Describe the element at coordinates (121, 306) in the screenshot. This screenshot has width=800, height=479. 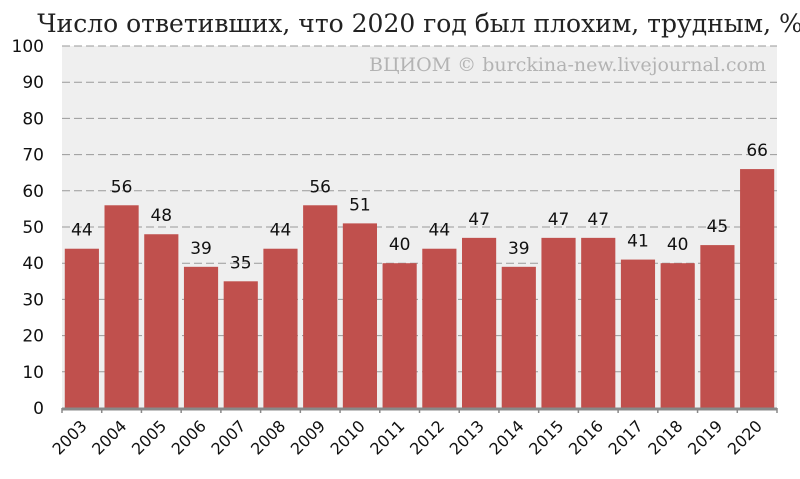
I see `bar-2004` at that location.